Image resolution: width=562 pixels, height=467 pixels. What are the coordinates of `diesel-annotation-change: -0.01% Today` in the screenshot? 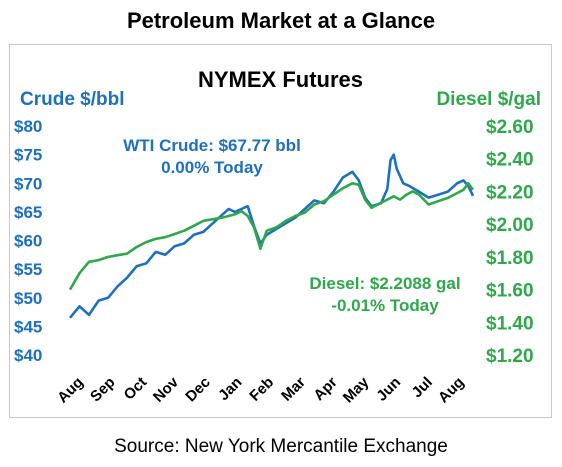 It's located at (385, 305).